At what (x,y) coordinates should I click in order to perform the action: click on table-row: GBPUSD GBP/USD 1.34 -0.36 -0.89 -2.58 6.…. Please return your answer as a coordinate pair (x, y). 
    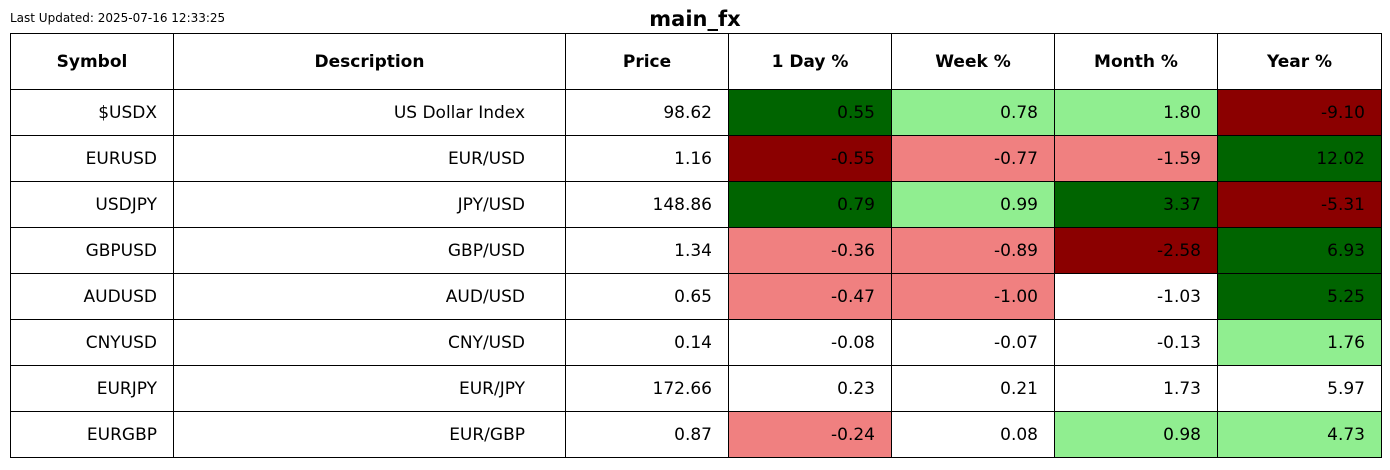
    Looking at the image, I should click on (696, 250).